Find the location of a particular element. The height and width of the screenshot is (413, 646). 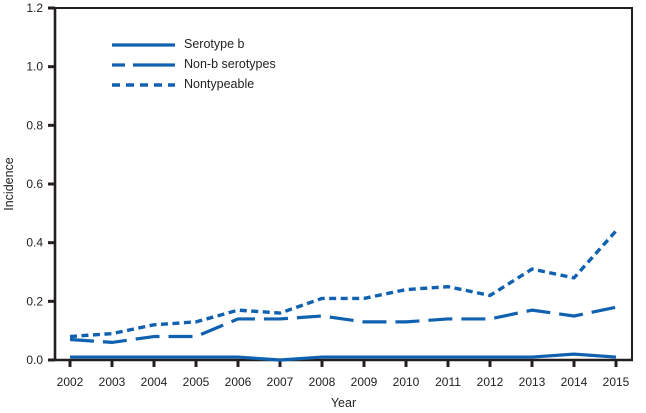

chart-legend: Serotype b Non-b serotypes Nontypeable is located at coordinates (194, 64).